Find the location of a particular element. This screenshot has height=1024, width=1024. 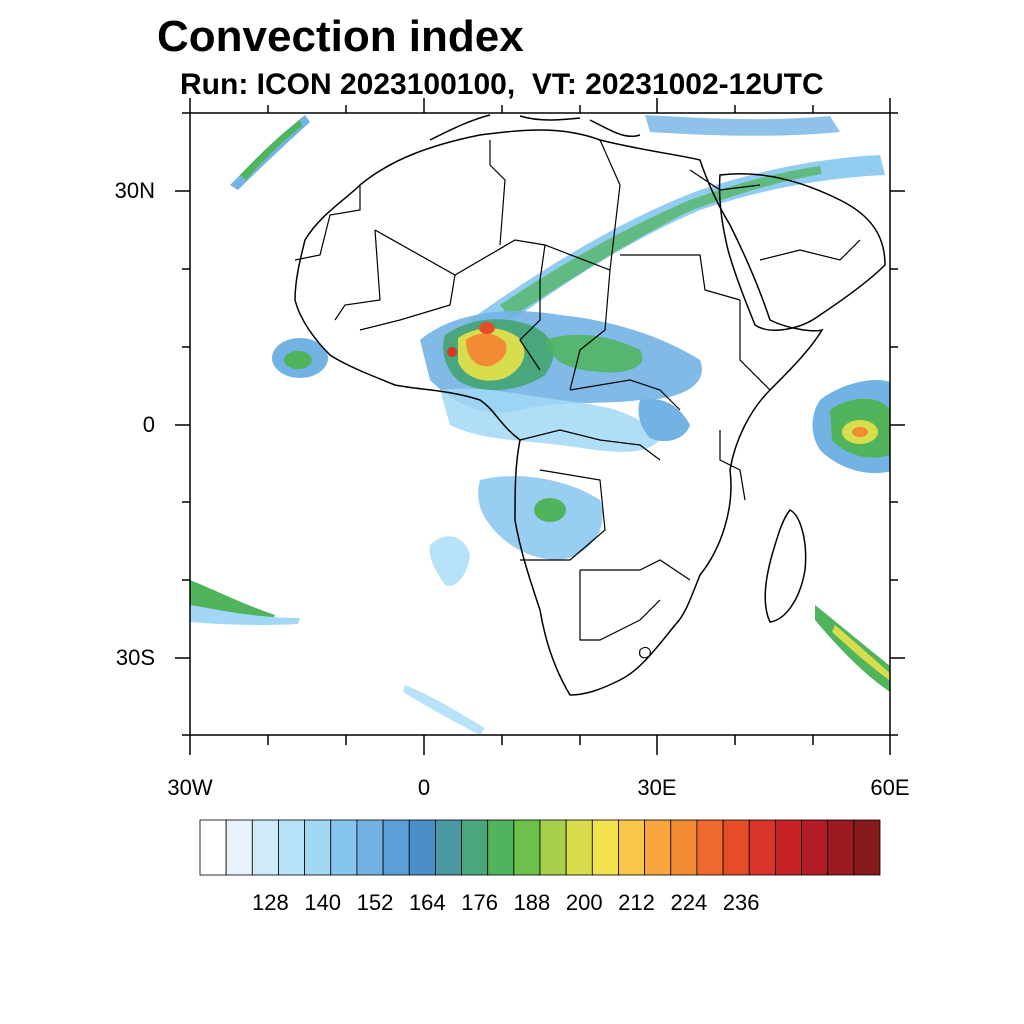

convection-band-north-core is located at coordinates (661, 242).